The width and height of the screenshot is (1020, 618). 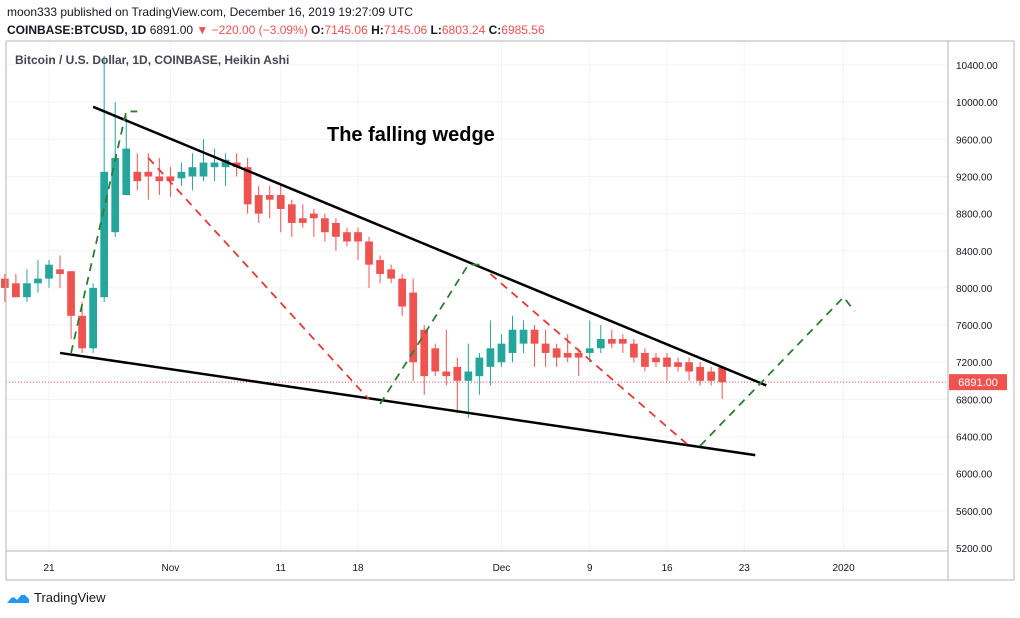 I want to click on high-label: H:, so click(x=377, y=30).